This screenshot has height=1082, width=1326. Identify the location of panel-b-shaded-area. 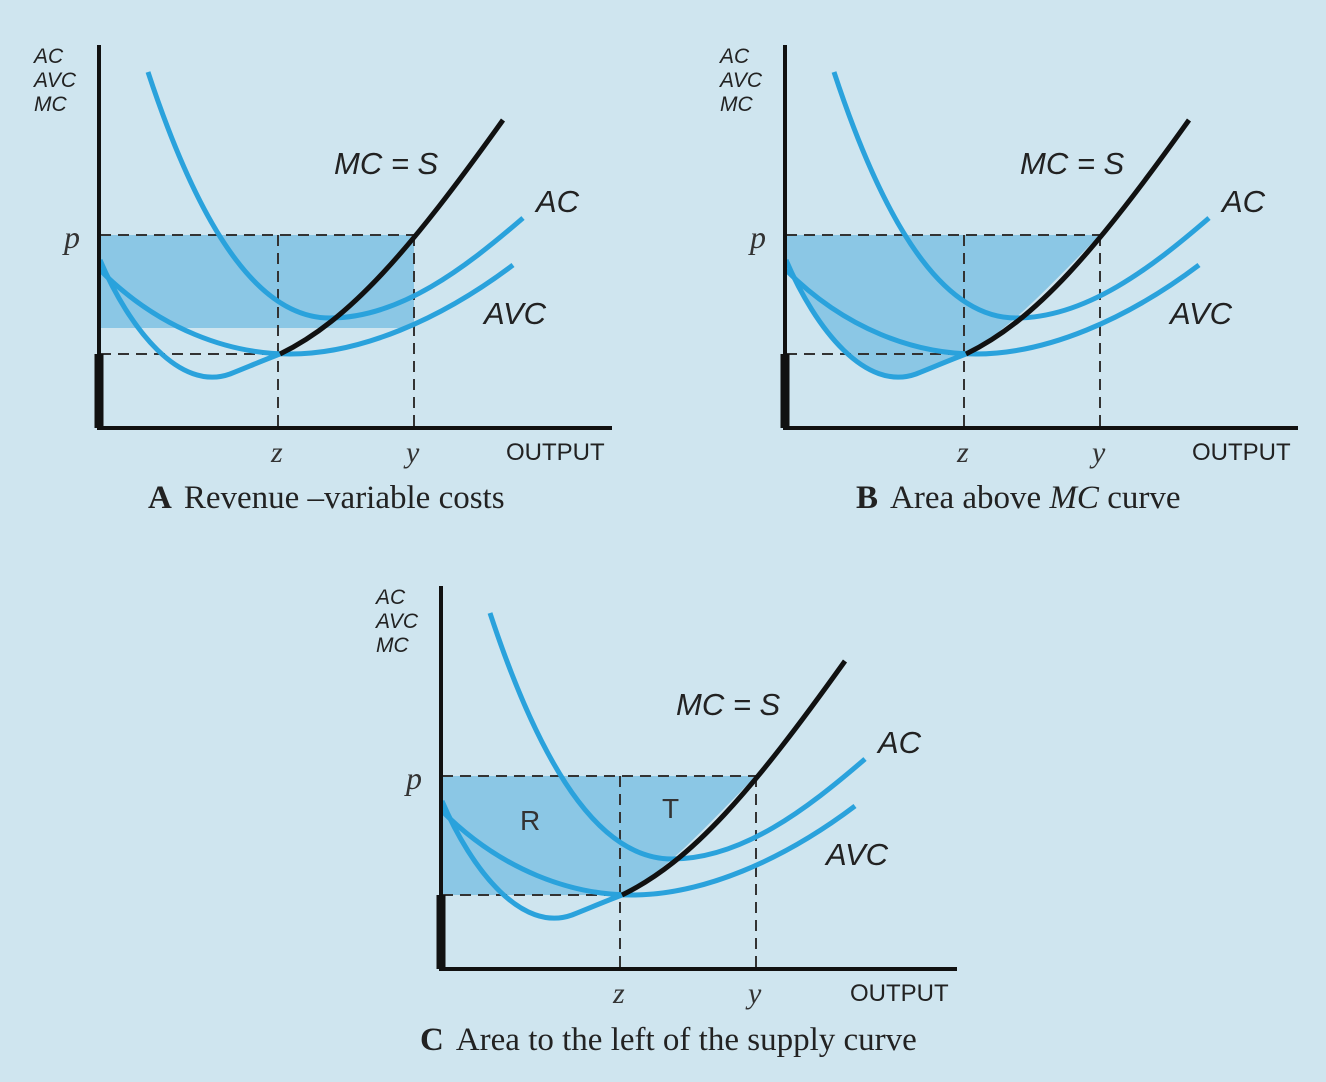
(943, 306).